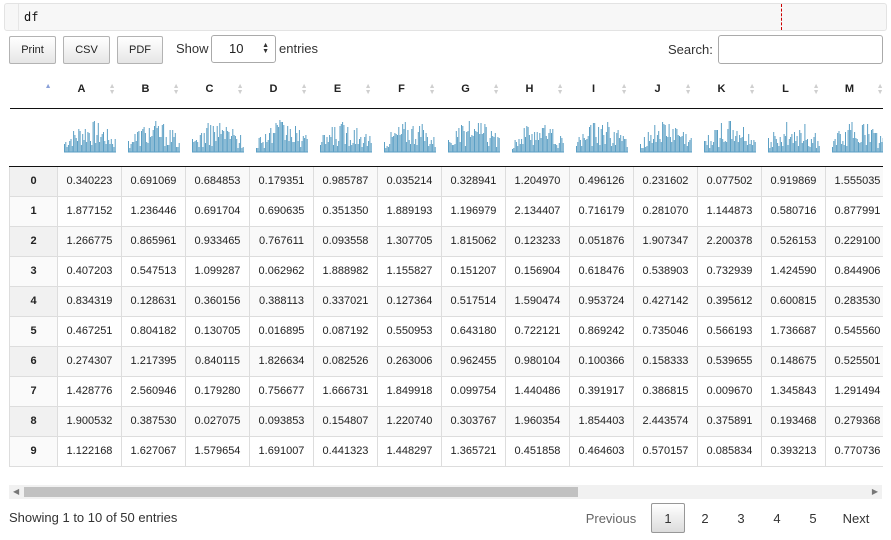 Image resolution: width=891 pixels, height=540 pixels. What do you see at coordinates (854, 90) in the screenshot?
I see `column-header-m: M ▲ ▼` at bounding box center [854, 90].